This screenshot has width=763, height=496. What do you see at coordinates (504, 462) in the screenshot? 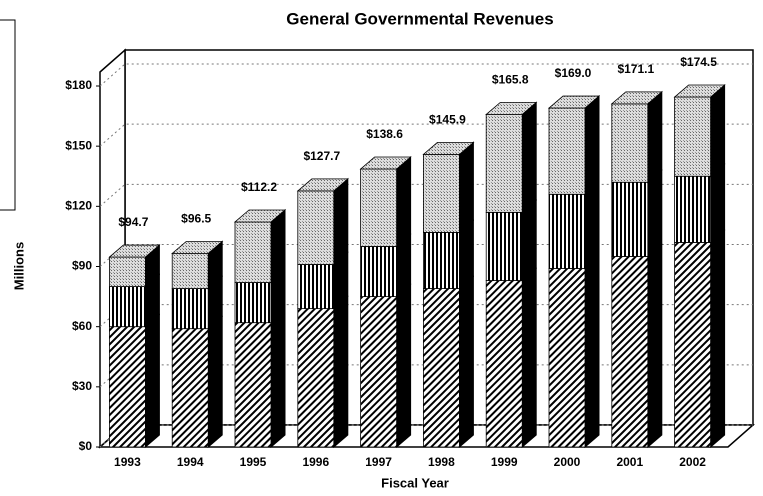
I see `x-tick-label: 1999` at bounding box center [504, 462].